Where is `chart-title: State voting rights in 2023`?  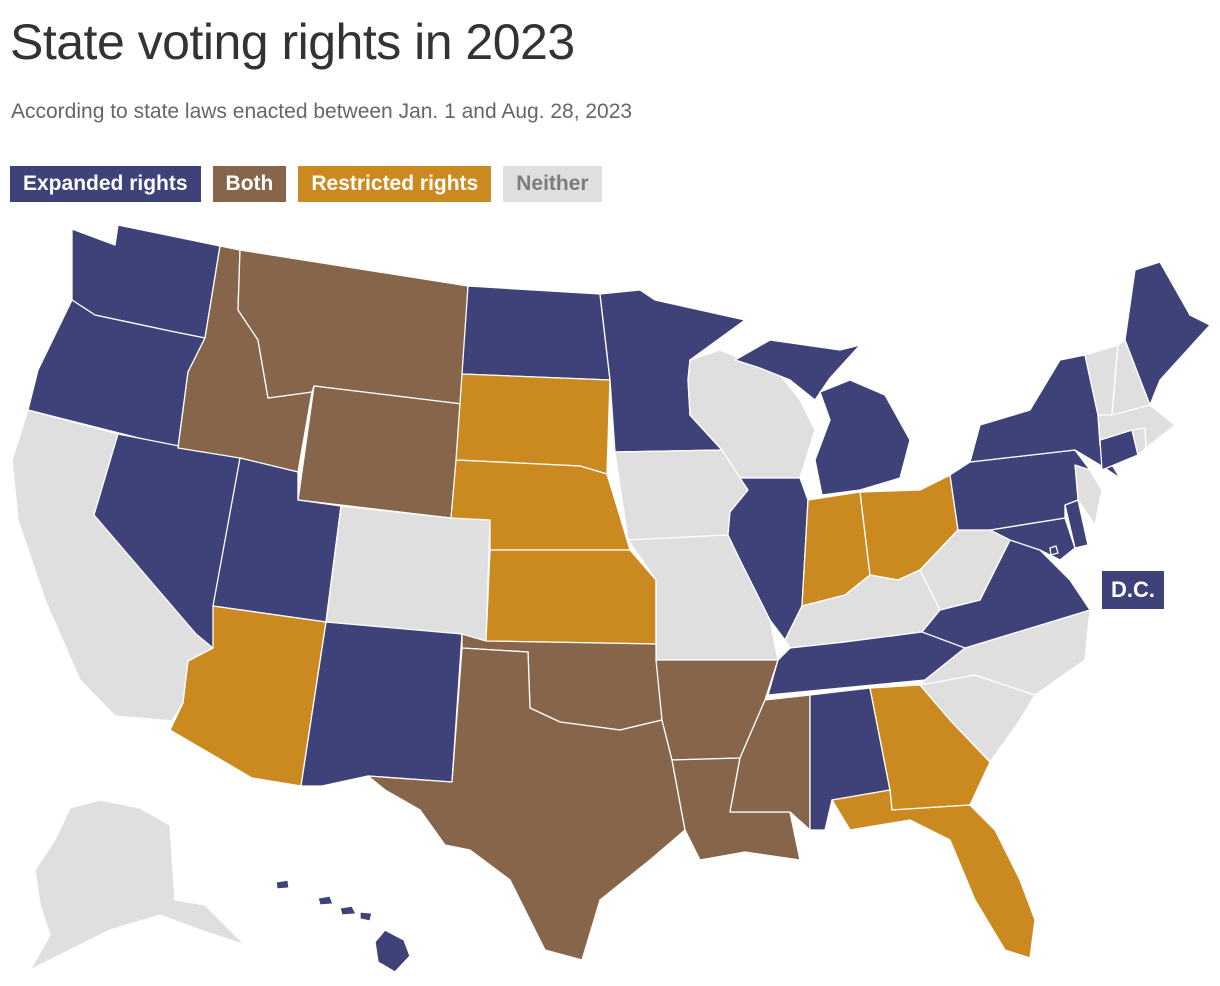 chart-title: State voting rights in 2023 is located at coordinates (292, 42).